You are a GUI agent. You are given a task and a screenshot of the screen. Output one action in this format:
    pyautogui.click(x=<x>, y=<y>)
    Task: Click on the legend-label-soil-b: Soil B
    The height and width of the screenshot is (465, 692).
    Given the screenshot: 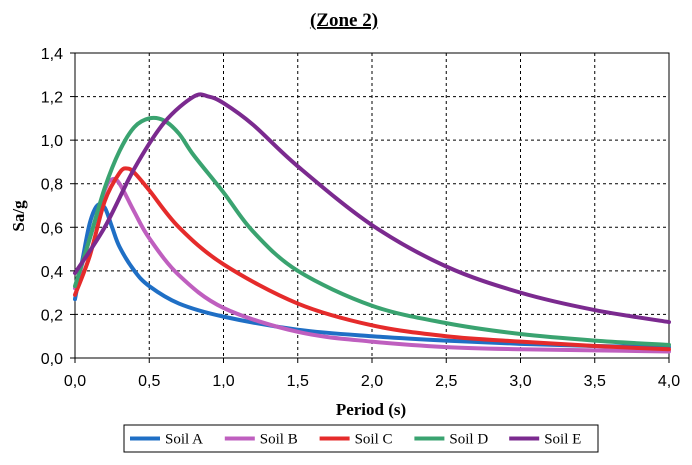 What is the action you would take?
    pyautogui.click(x=279, y=440)
    